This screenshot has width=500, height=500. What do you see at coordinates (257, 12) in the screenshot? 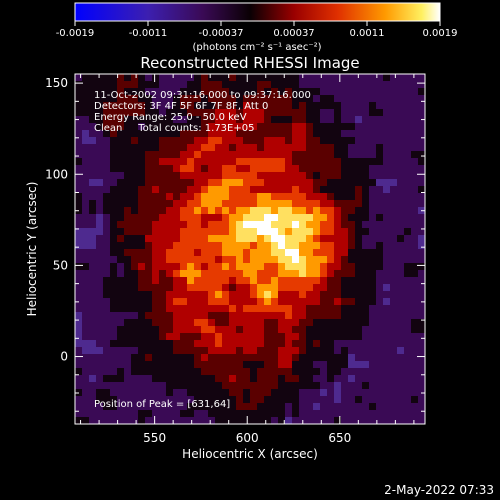
I see `colorbar` at bounding box center [257, 12].